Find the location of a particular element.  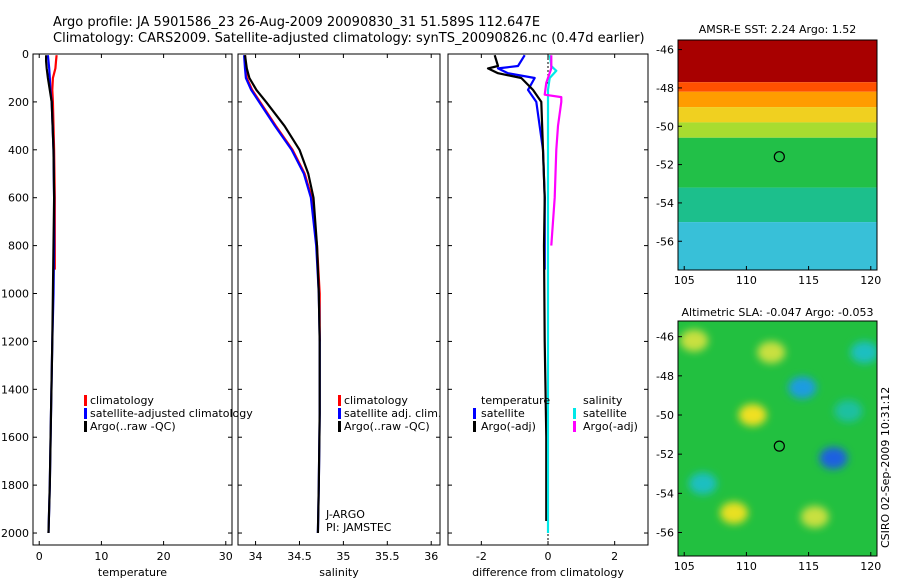

sst_map-ytick-label: -48 is located at coordinates (665, 88).